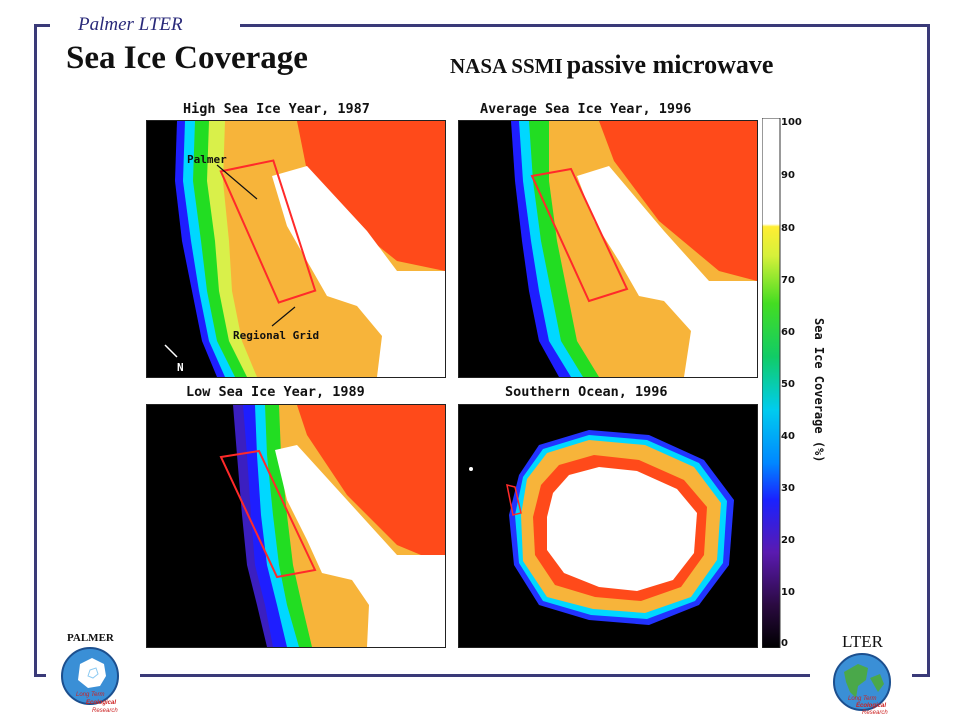 The width and height of the screenshot is (960, 723). Describe the element at coordinates (93, 682) in the screenshot. I see `palmer-logo: Long Term Ecological Research` at that location.